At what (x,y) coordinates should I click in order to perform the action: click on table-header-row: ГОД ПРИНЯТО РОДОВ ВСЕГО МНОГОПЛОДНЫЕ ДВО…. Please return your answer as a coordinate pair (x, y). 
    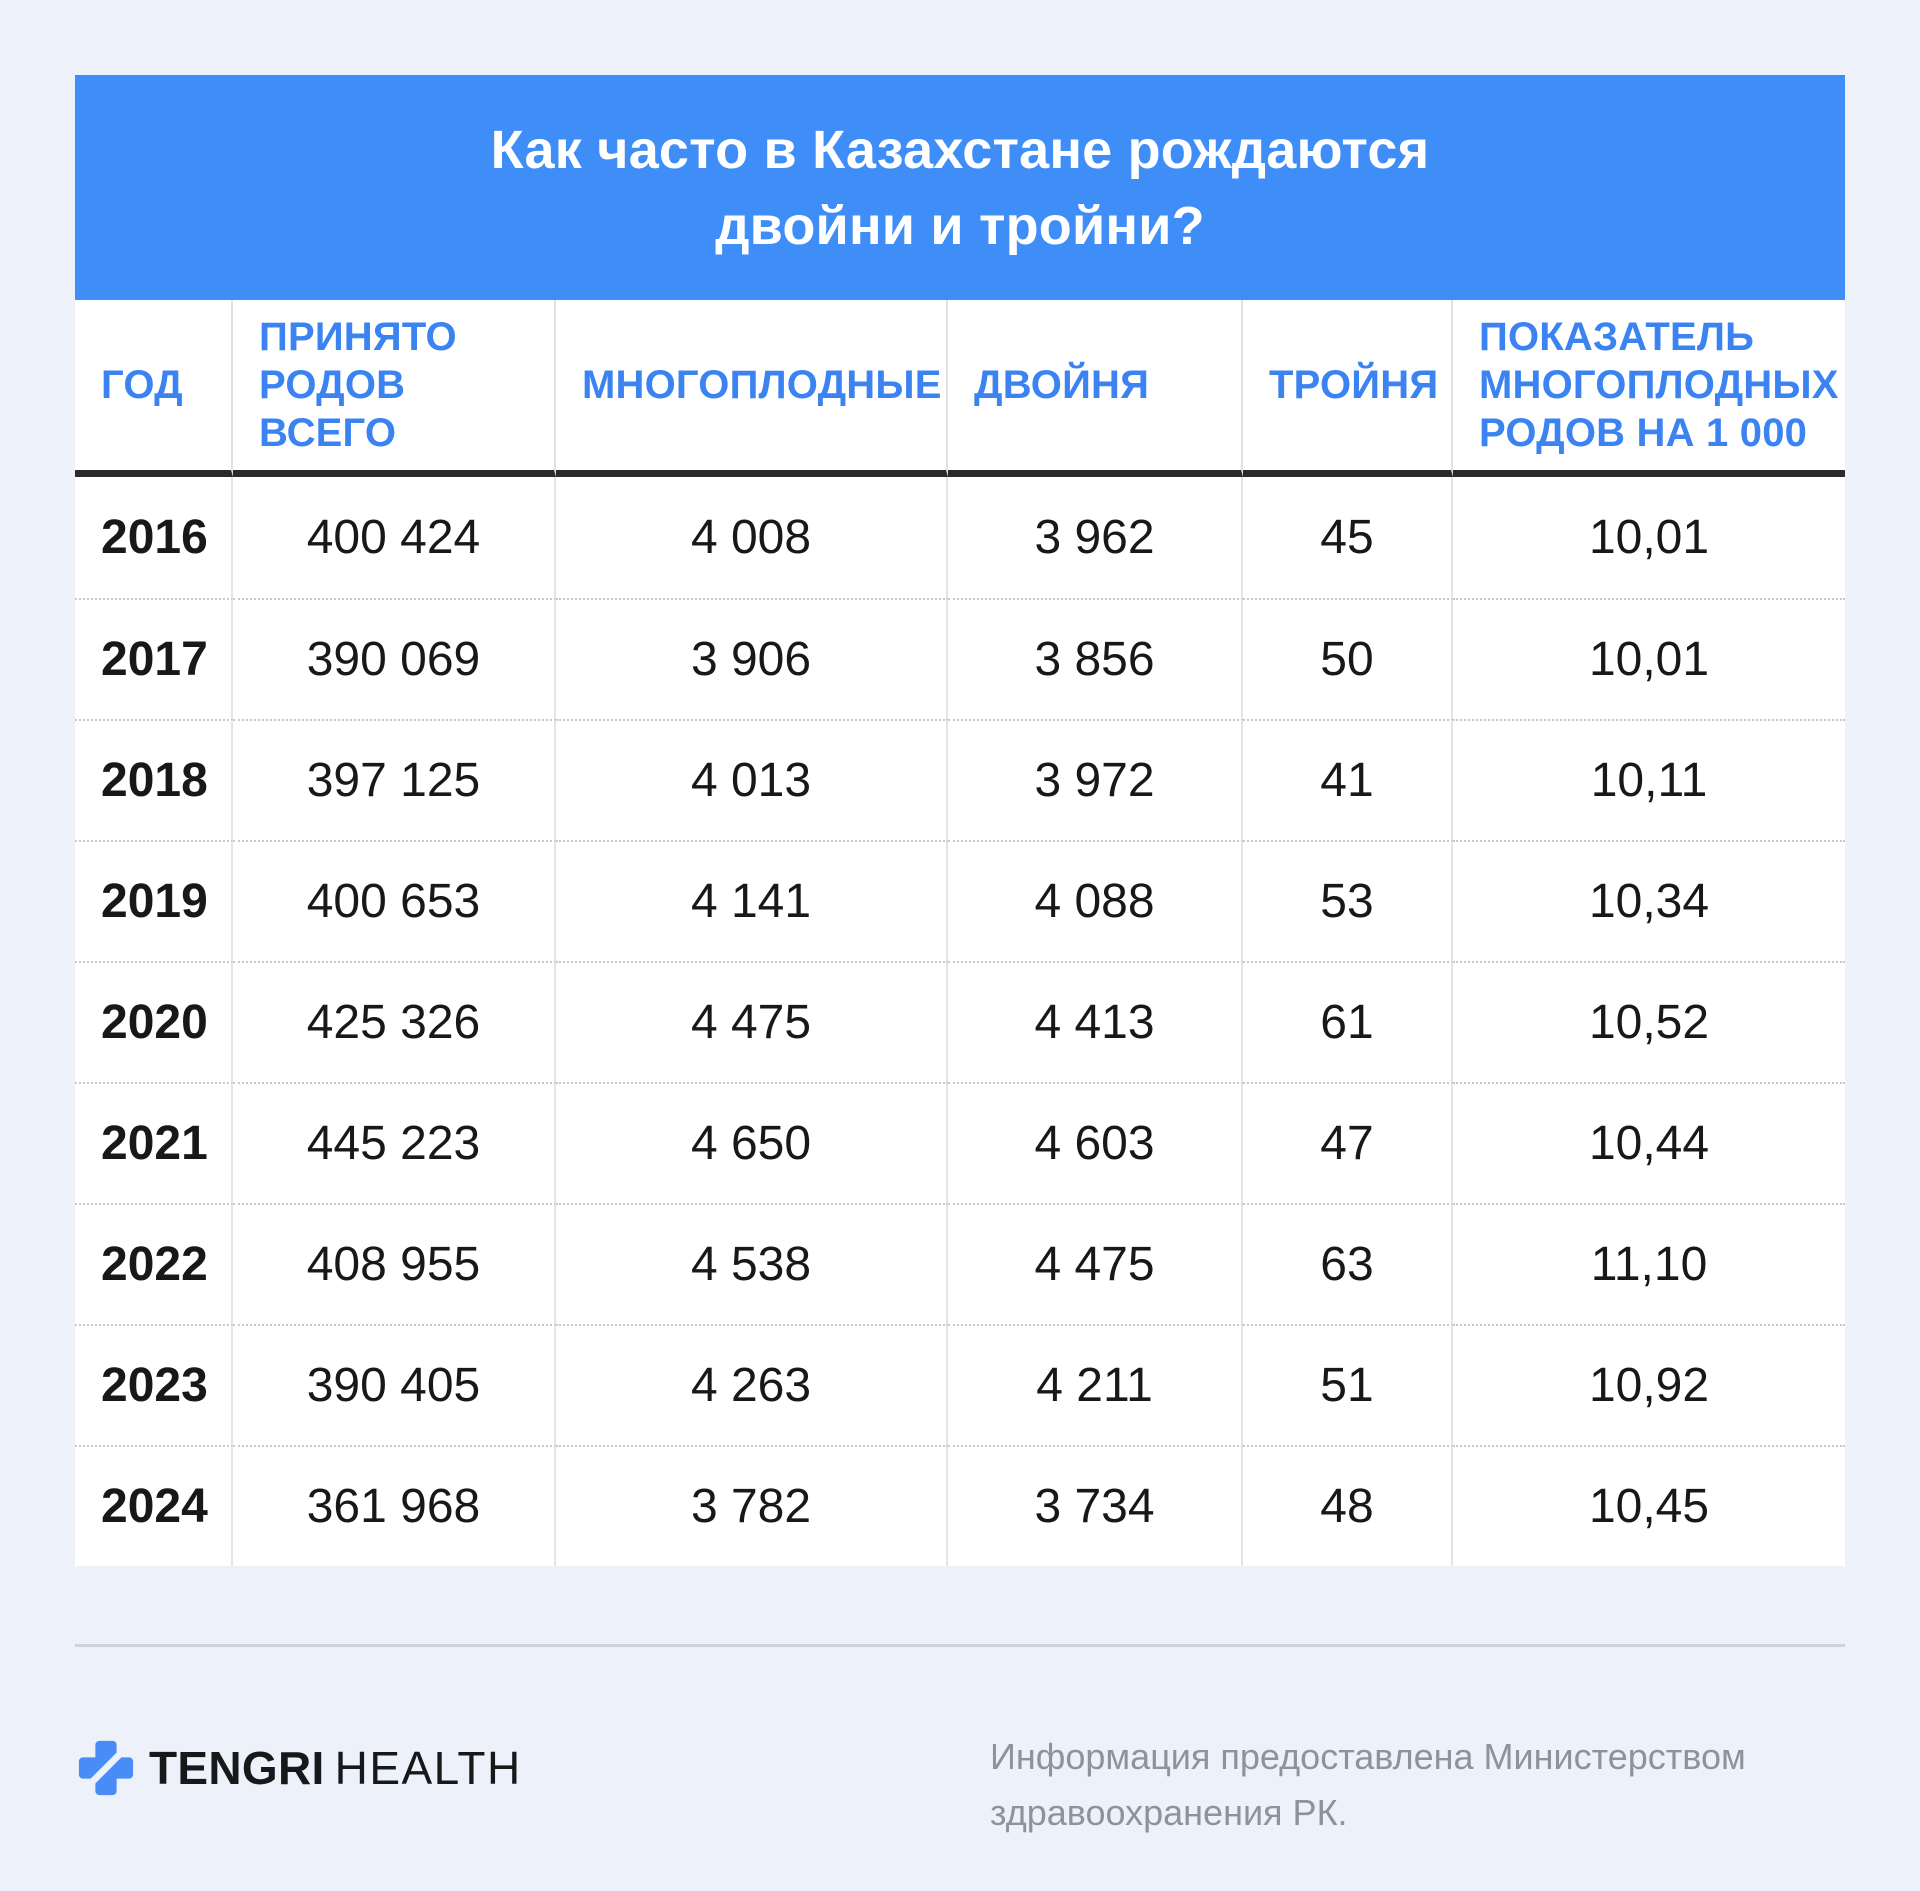
    Looking at the image, I should click on (960, 388).